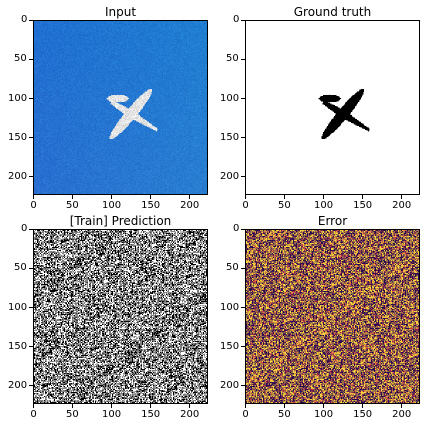  I want to click on panel-title: Input, so click(120, 12).